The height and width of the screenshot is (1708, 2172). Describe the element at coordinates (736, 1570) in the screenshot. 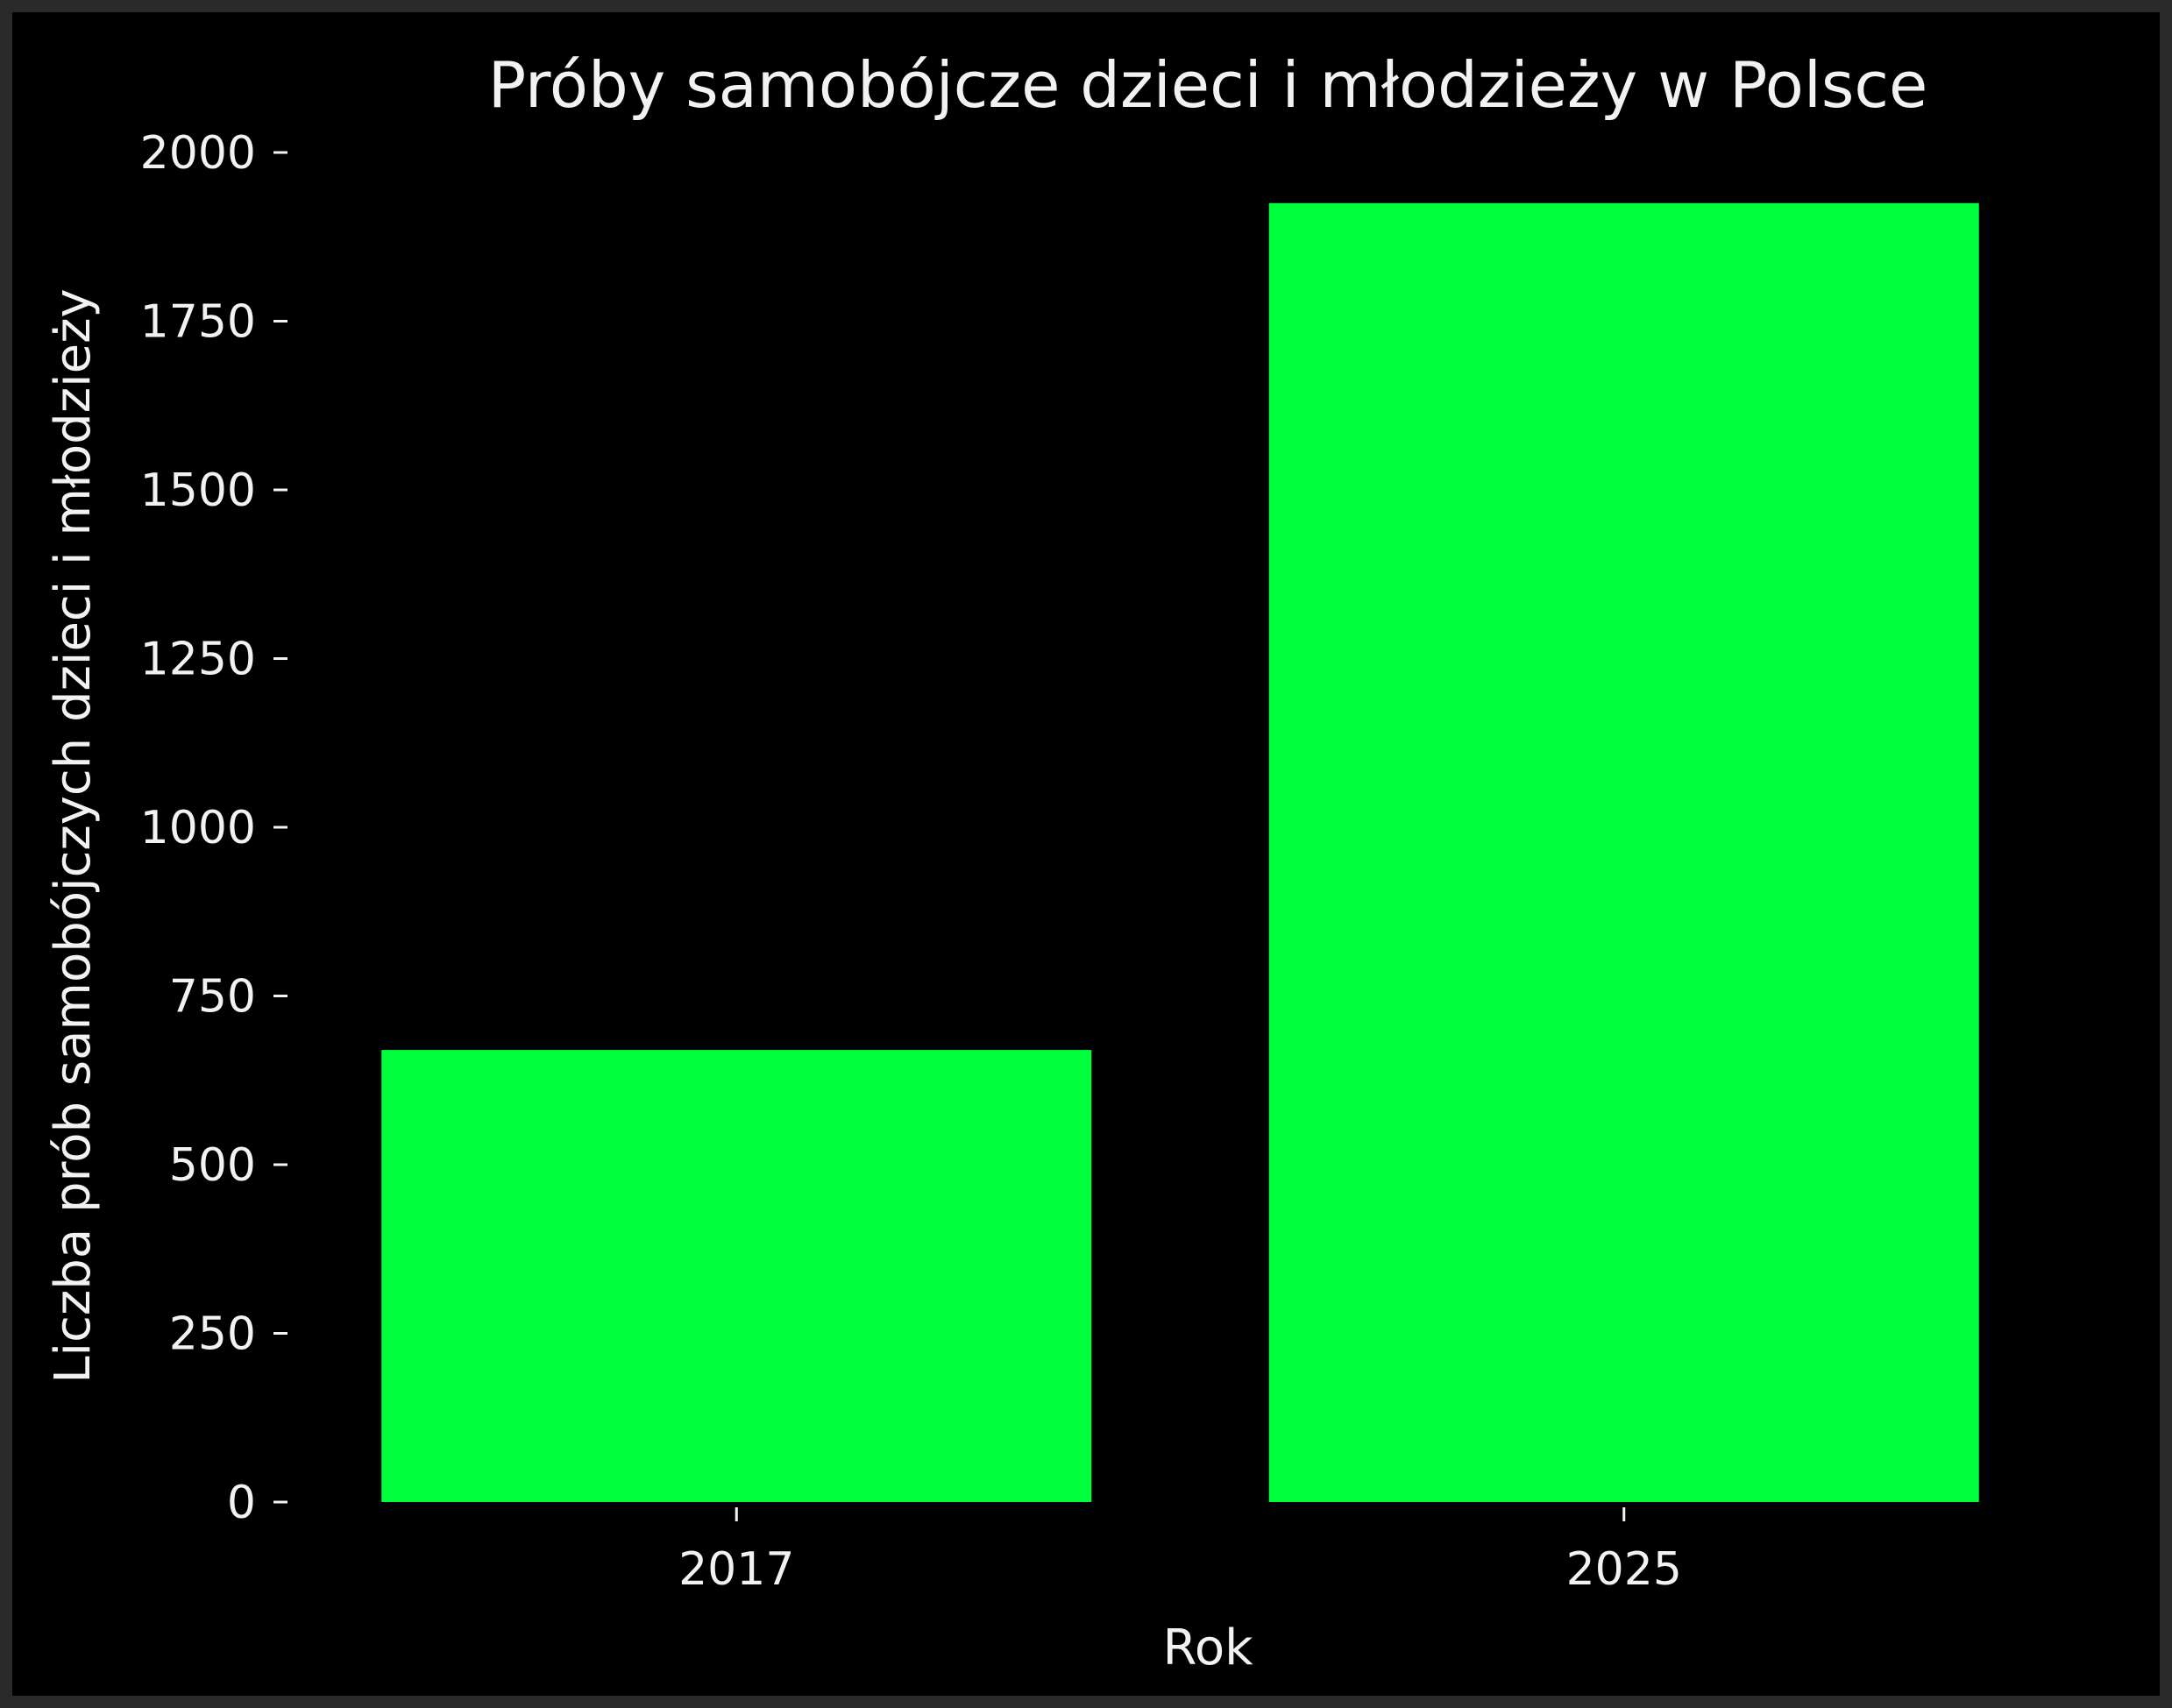

I see `x-tick-label: 2017` at that location.